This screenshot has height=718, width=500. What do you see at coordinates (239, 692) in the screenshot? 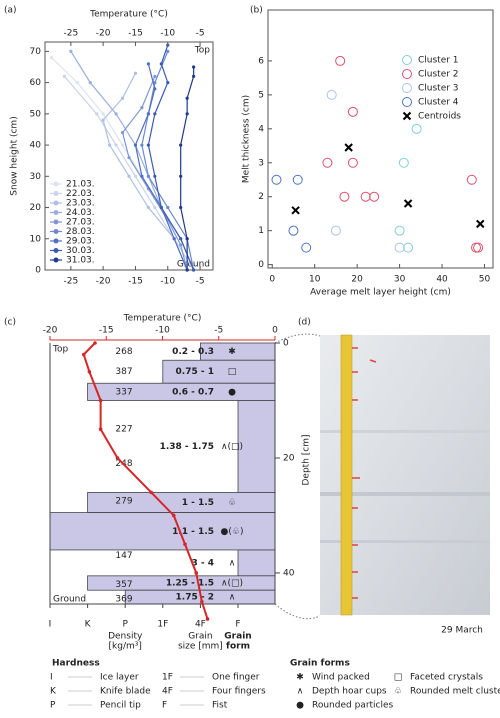
I see `legend-label: Four fingers` at bounding box center [239, 692].